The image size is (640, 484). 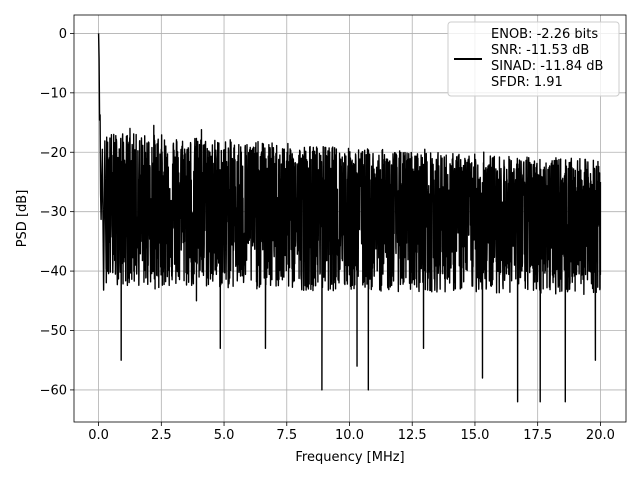 I want to click on y-tick-label: −30, so click(x=53, y=212).